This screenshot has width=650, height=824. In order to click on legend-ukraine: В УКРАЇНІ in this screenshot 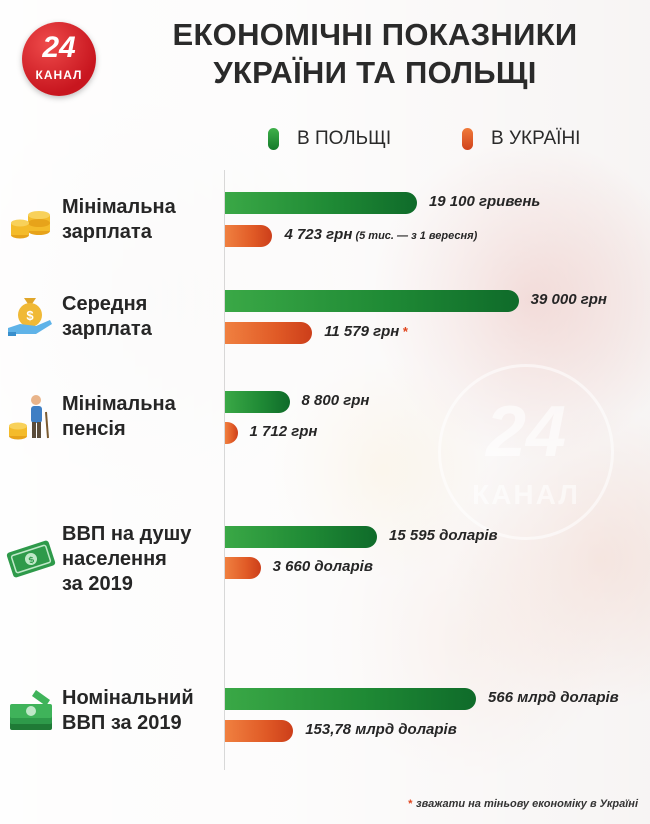, I will do `click(521, 139)`.